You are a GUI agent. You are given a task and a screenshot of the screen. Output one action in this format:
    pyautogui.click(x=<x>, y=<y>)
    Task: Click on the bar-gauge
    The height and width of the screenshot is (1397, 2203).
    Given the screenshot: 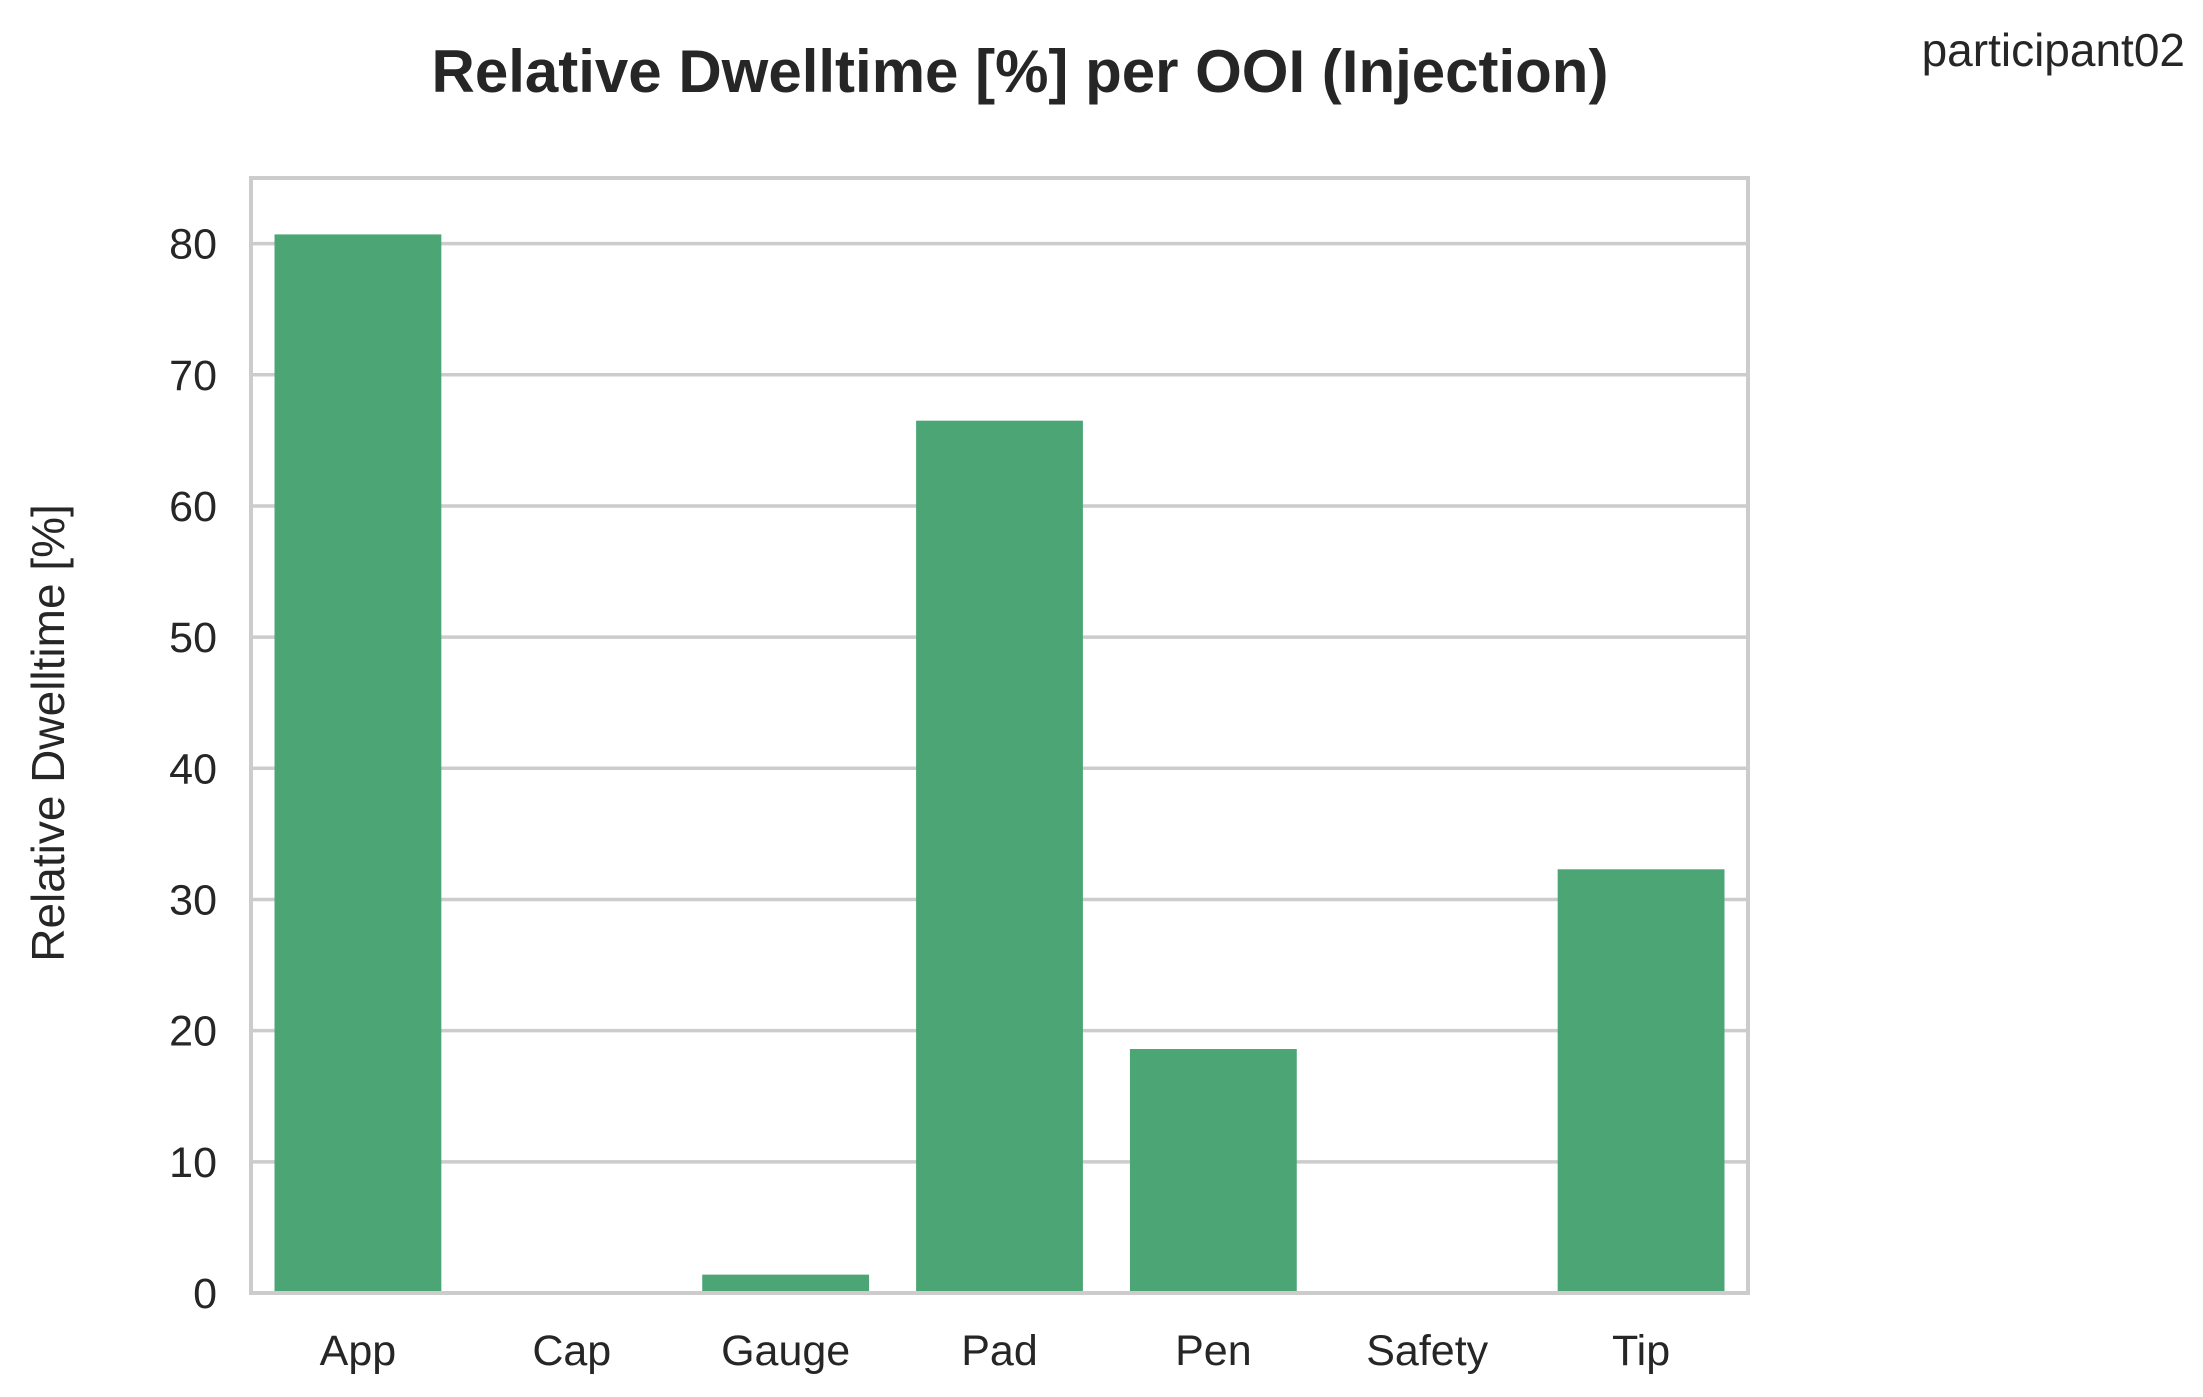 What is the action you would take?
    pyautogui.click(x=786, y=1283)
    